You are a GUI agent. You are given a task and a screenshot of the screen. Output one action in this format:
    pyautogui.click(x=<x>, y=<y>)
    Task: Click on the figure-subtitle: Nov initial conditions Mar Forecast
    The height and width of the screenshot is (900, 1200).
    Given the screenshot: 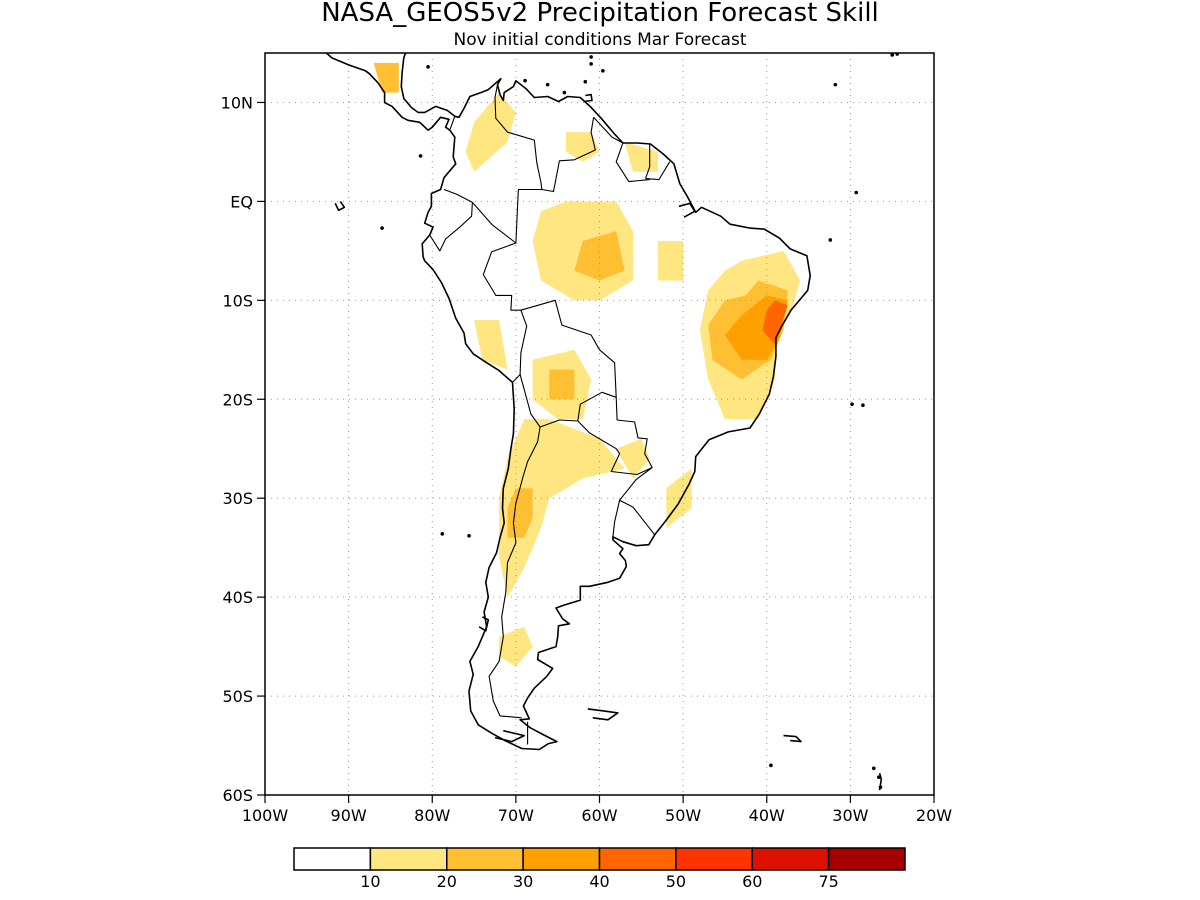 What is the action you would take?
    pyautogui.click(x=599, y=40)
    